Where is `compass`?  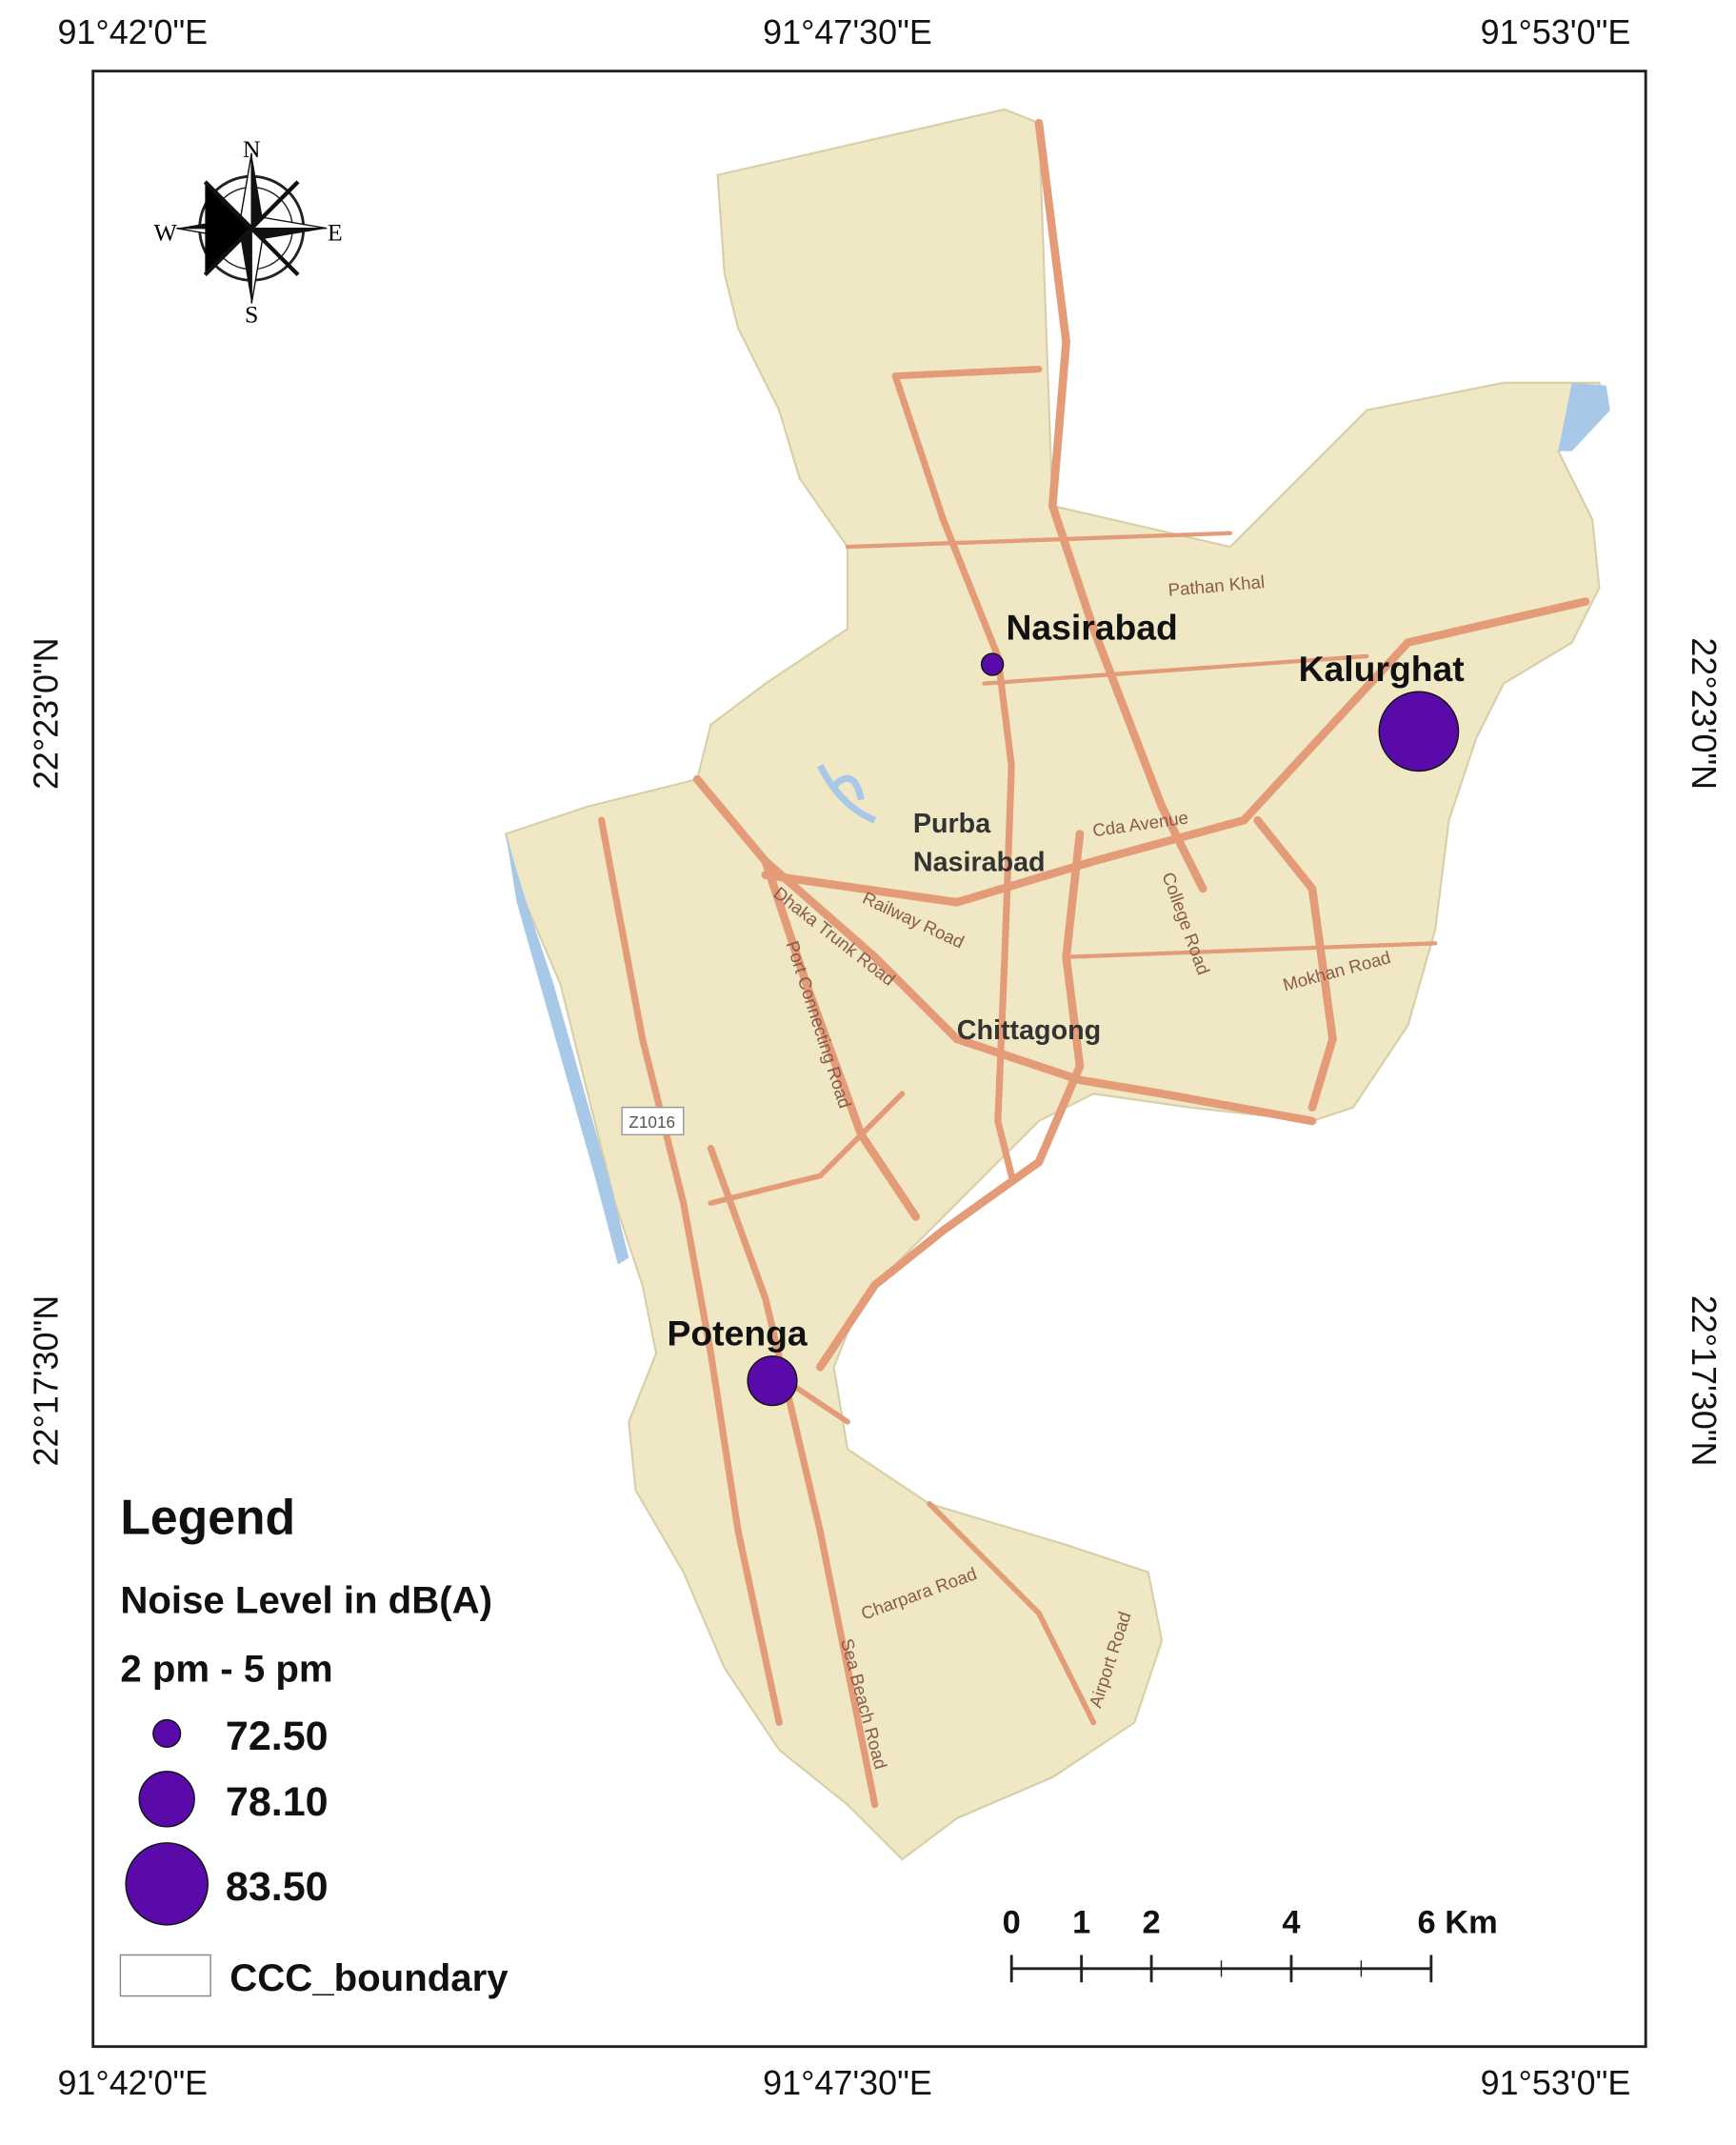 compass is located at coordinates (252, 228).